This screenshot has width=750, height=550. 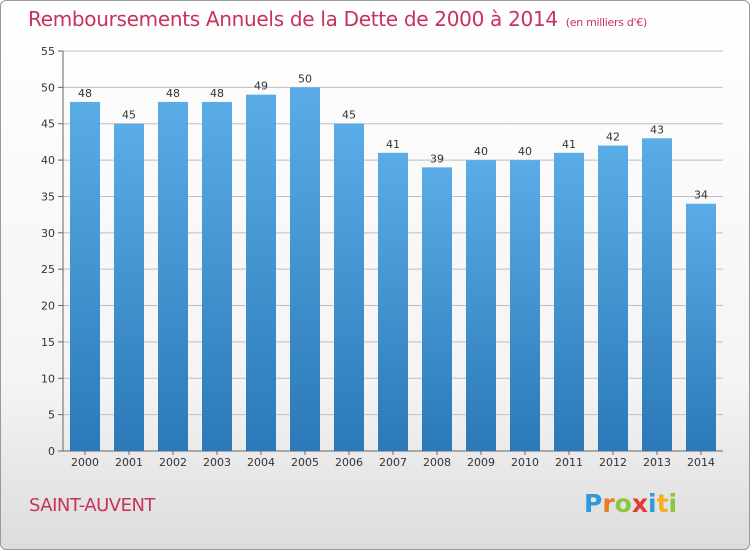 I want to click on x-tick-label-2002: 2002, so click(x=173, y=462).